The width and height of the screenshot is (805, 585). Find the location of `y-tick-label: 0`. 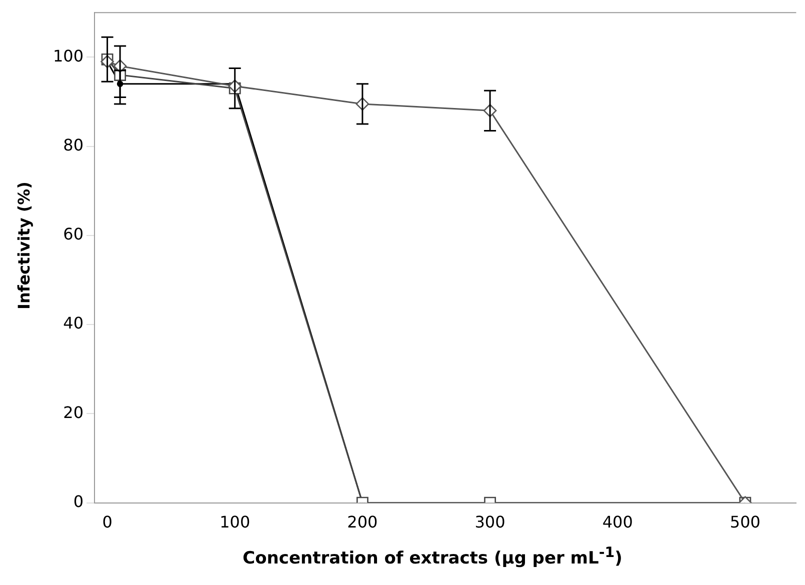

y-tick-label: 0 is located at coordinates (78, 501).